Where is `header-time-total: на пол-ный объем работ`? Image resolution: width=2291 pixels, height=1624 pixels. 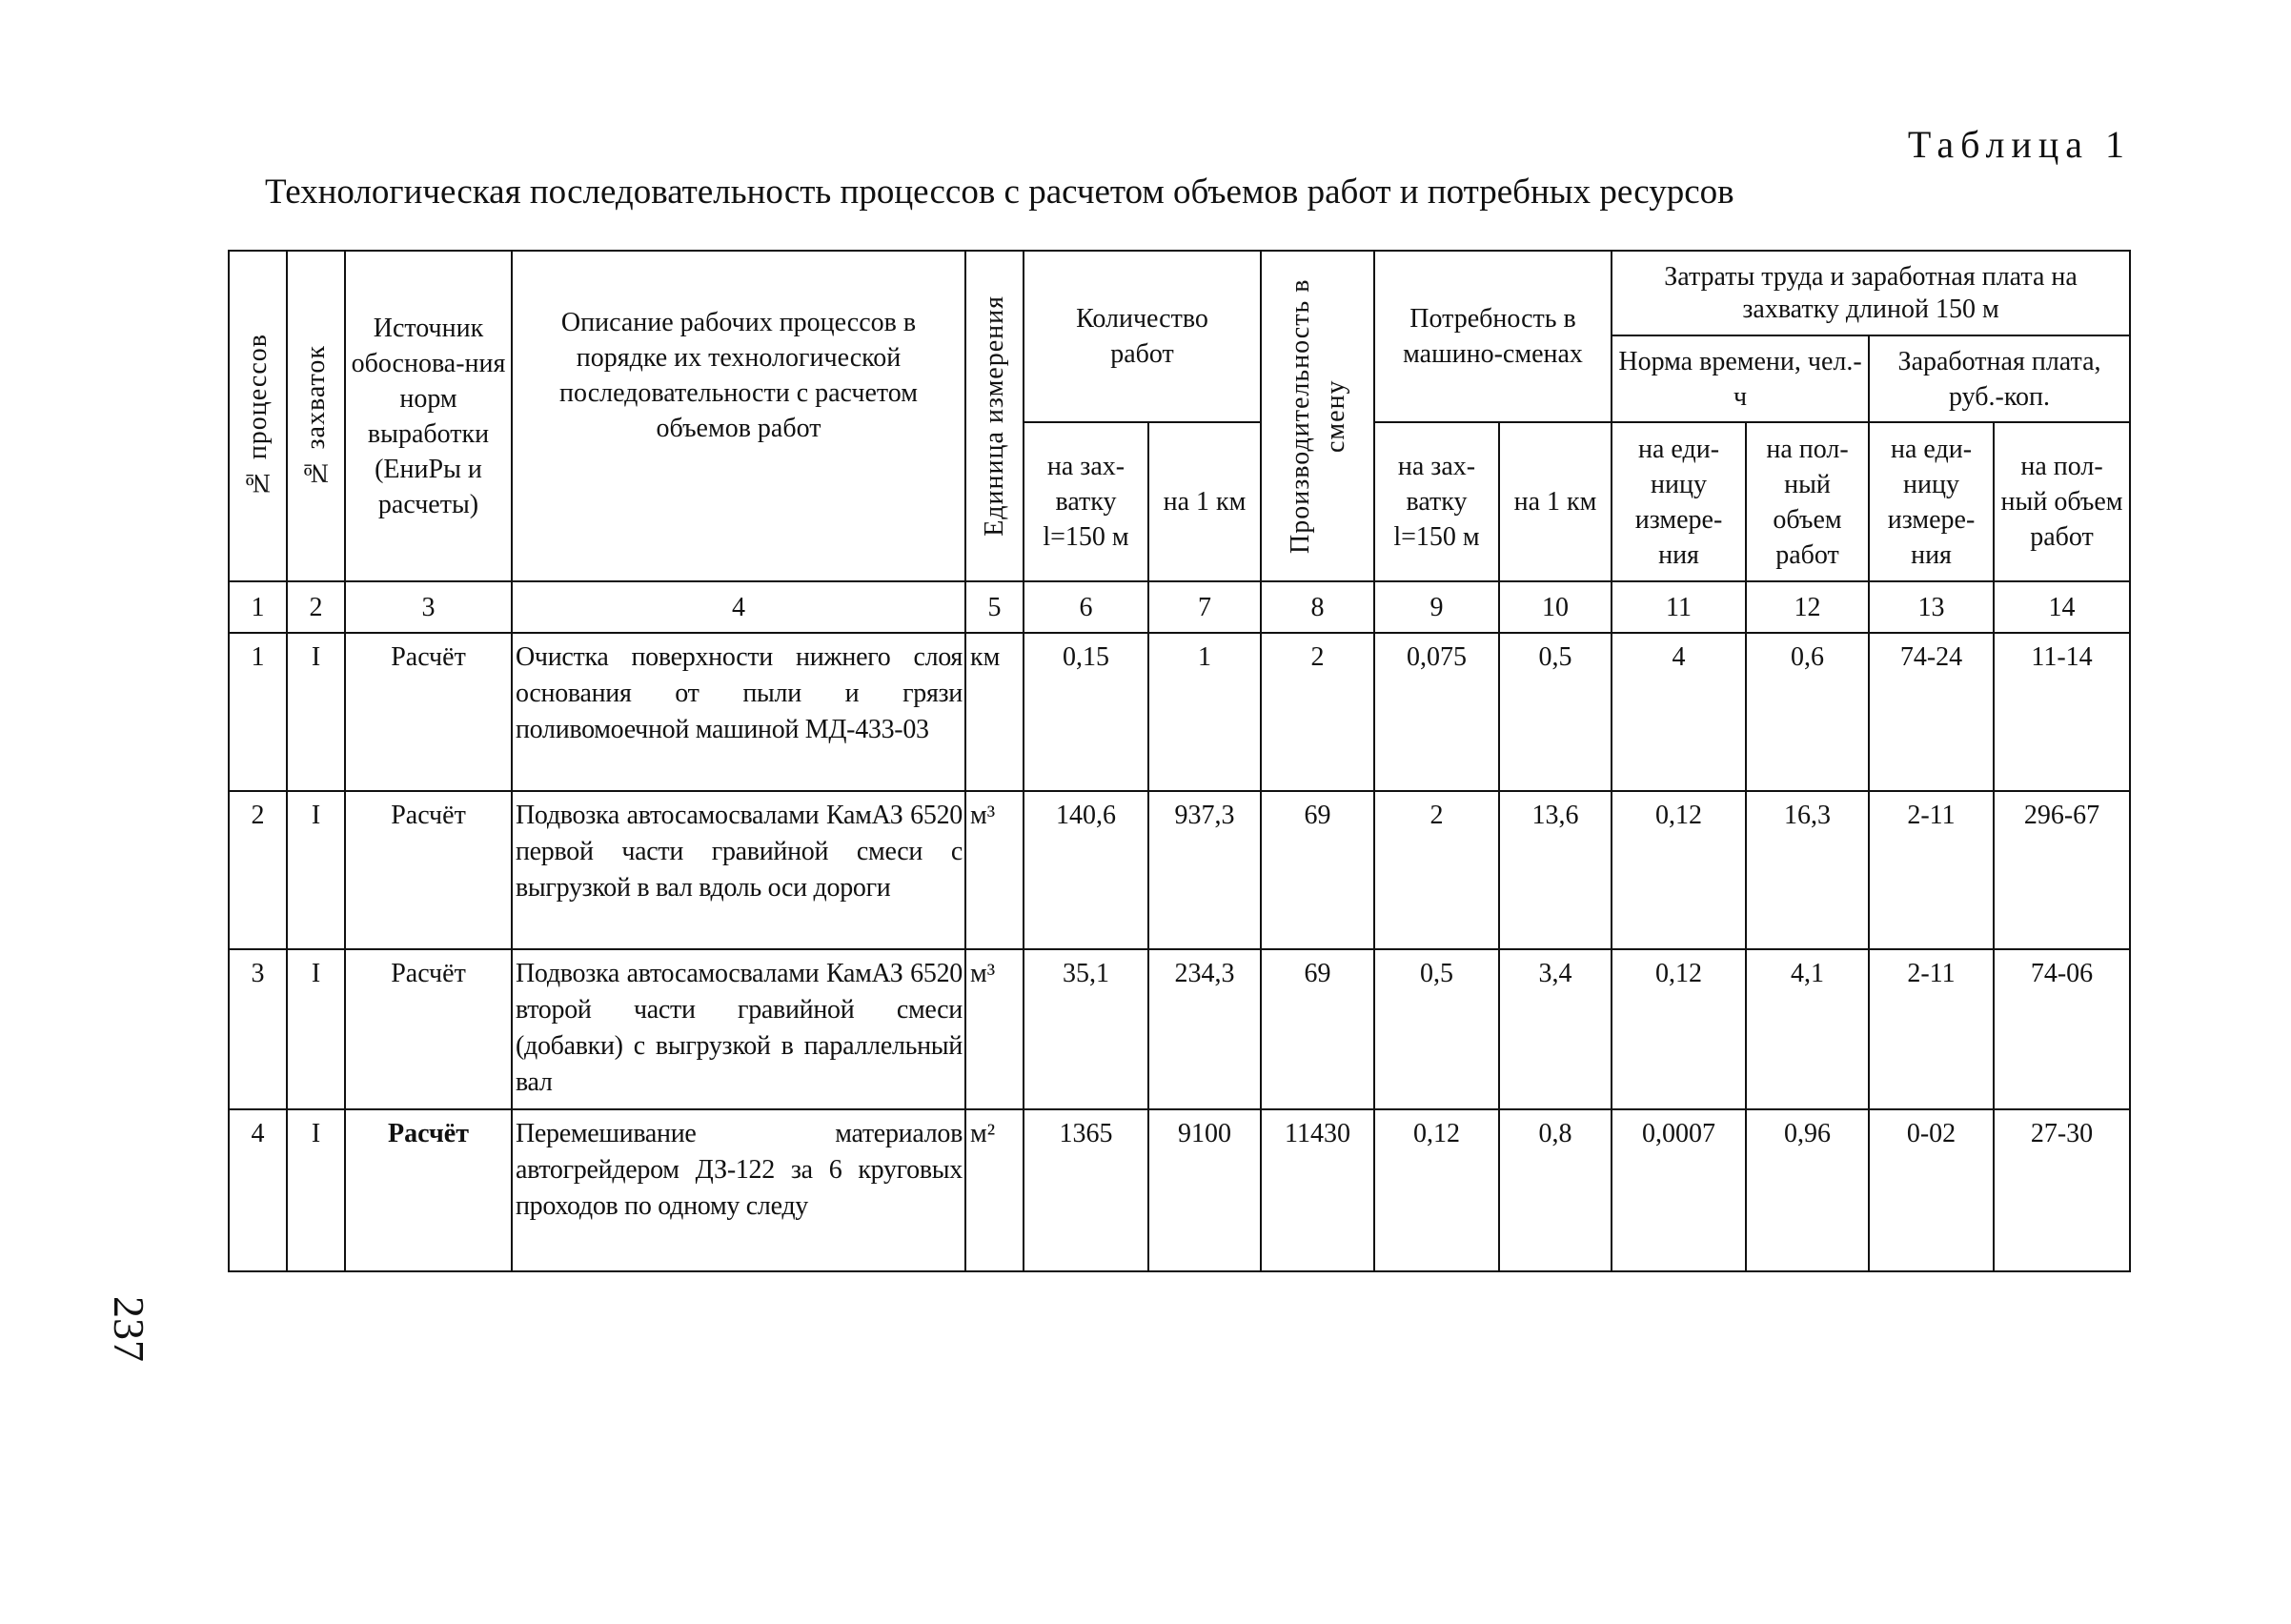
header-time-total: на пол-ный объем работ is located at coordinates (1808, 501).